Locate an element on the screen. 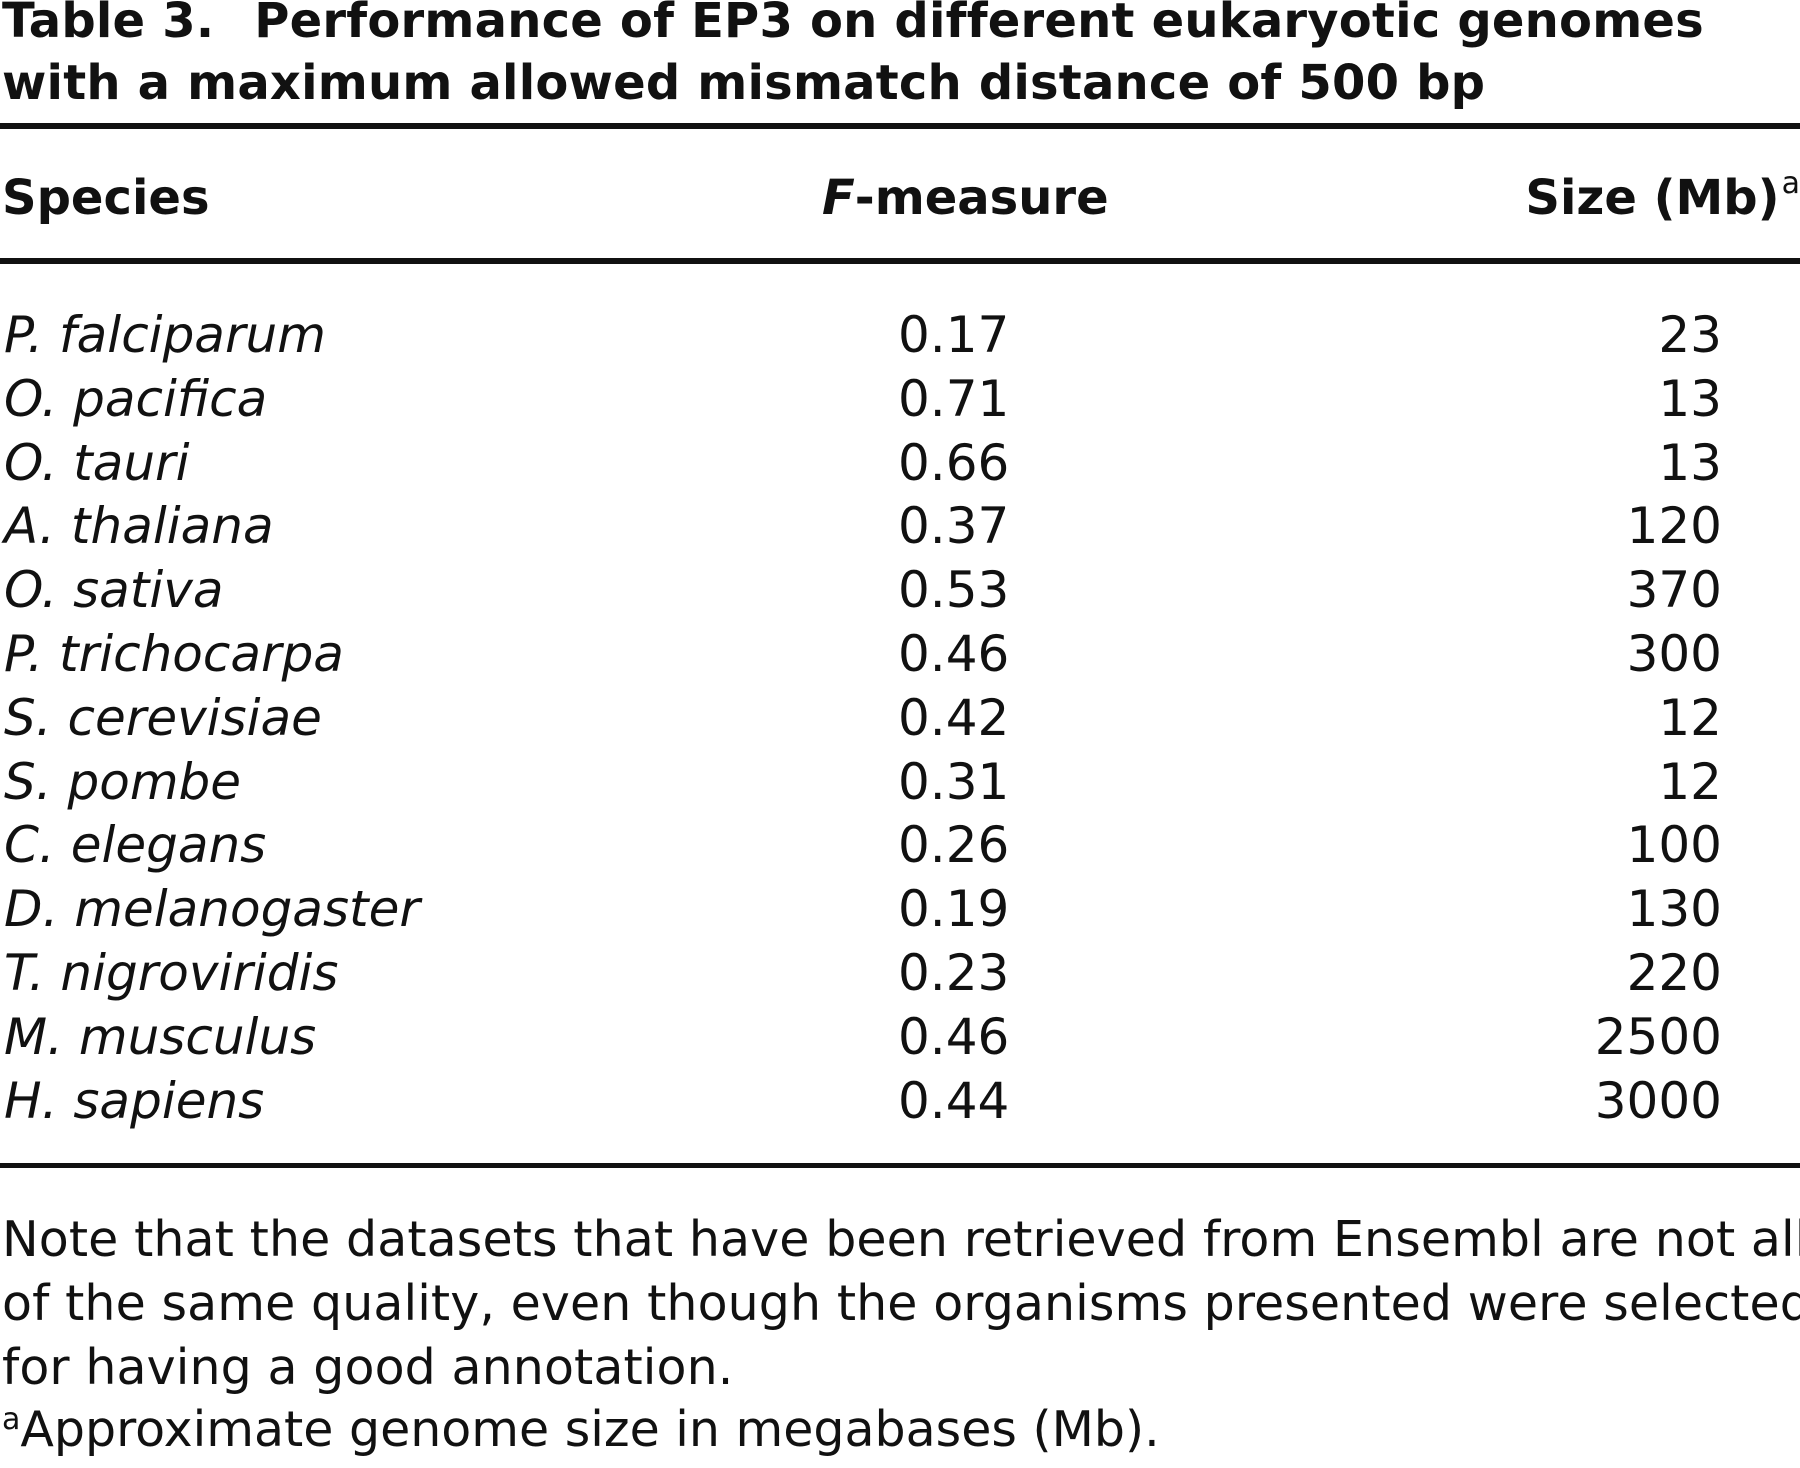 Image resolution: width=1800 pixels, height=1468 pixels. header-fmeasure-rest: -measure is located at coordinates (981, 198).